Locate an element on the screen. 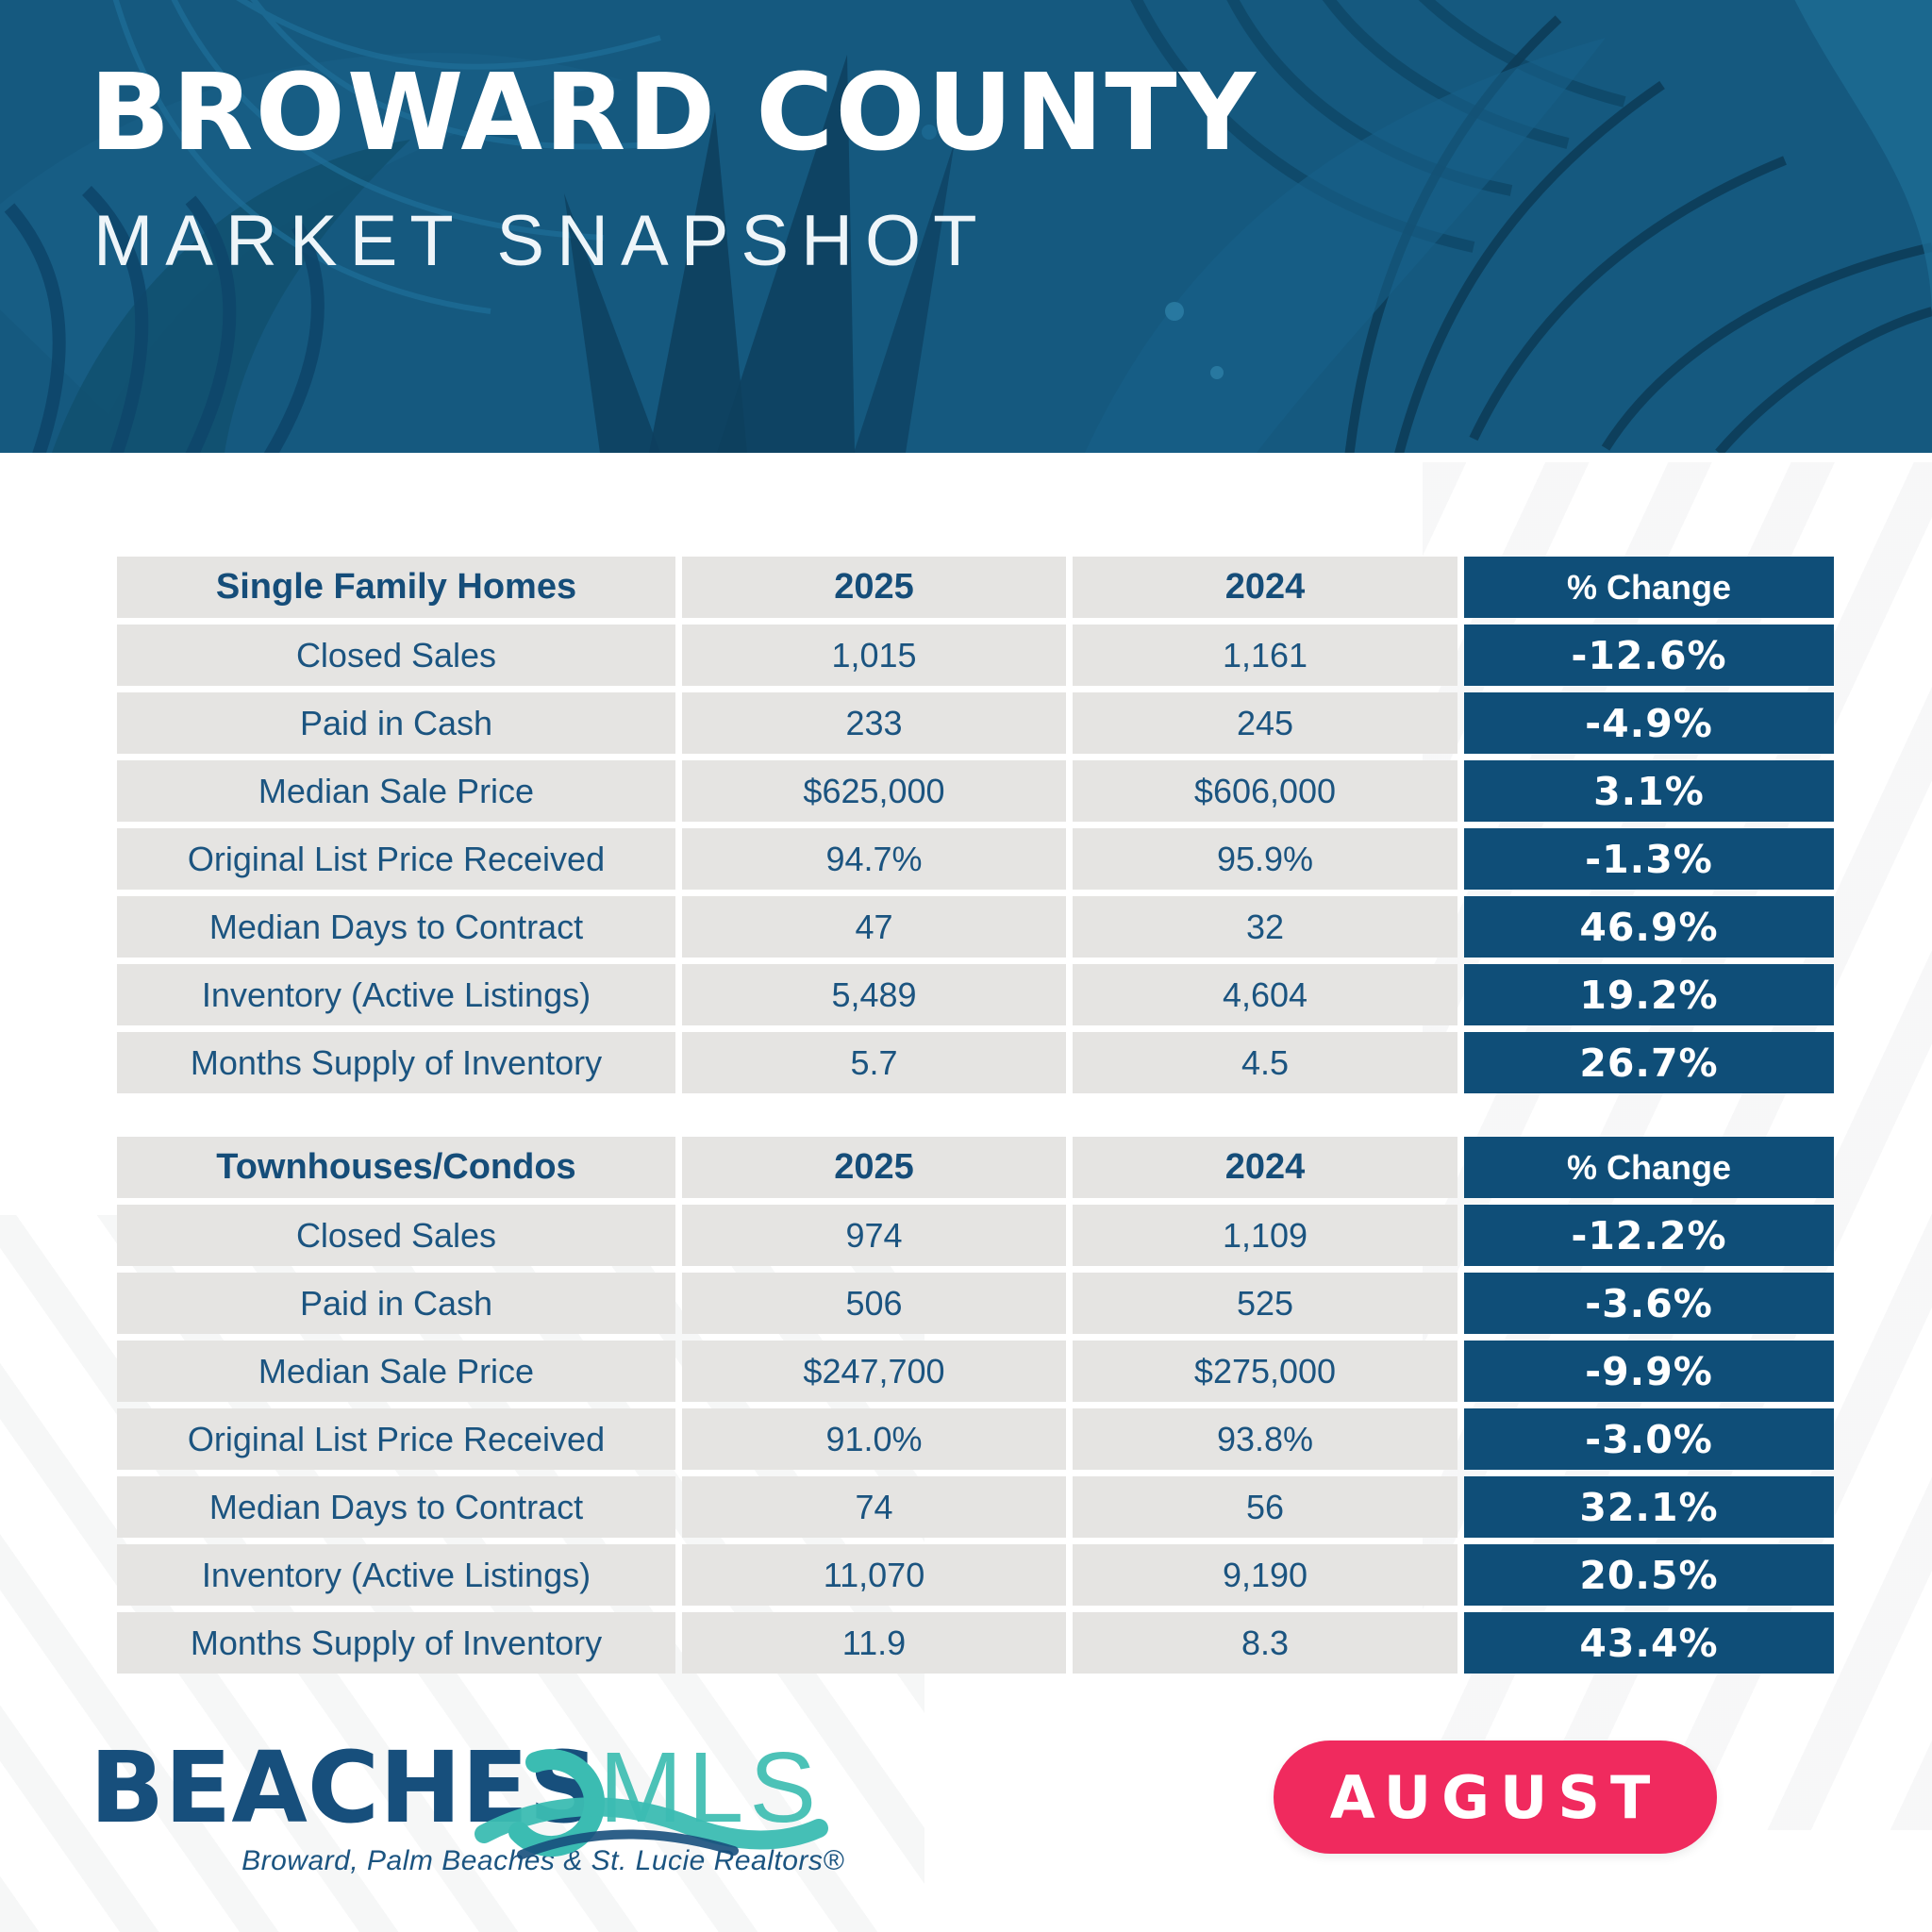 This screenshot has width=1932, height=1932. pct-change-value: 26.7% is located at coordinates (1649, 1062).